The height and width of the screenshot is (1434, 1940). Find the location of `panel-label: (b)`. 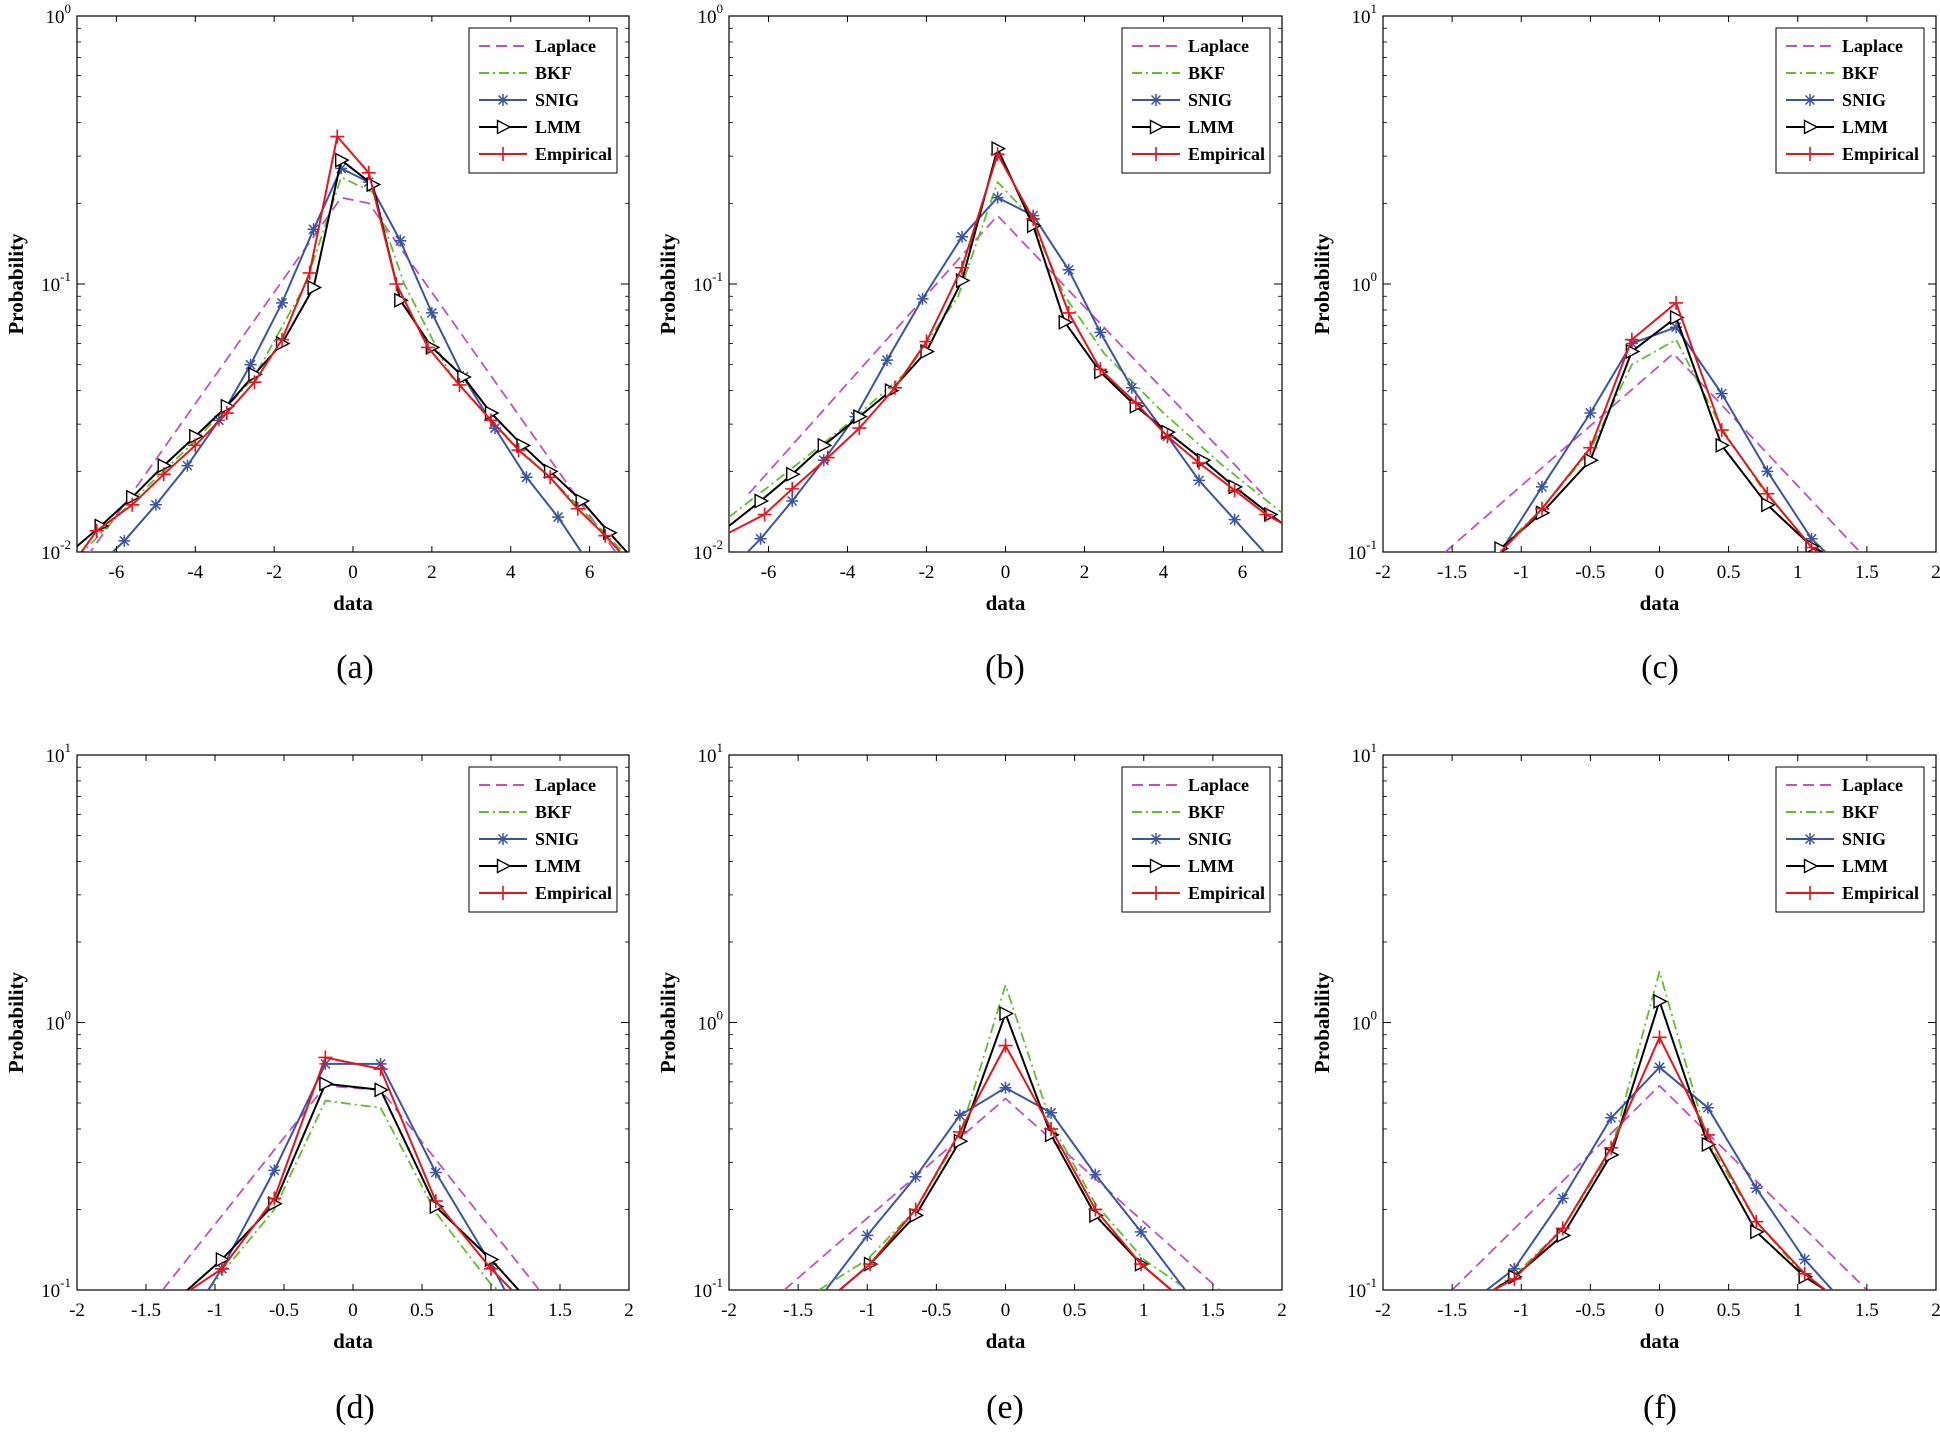

panel-label: (b) is located at coordinates (1005, 667).